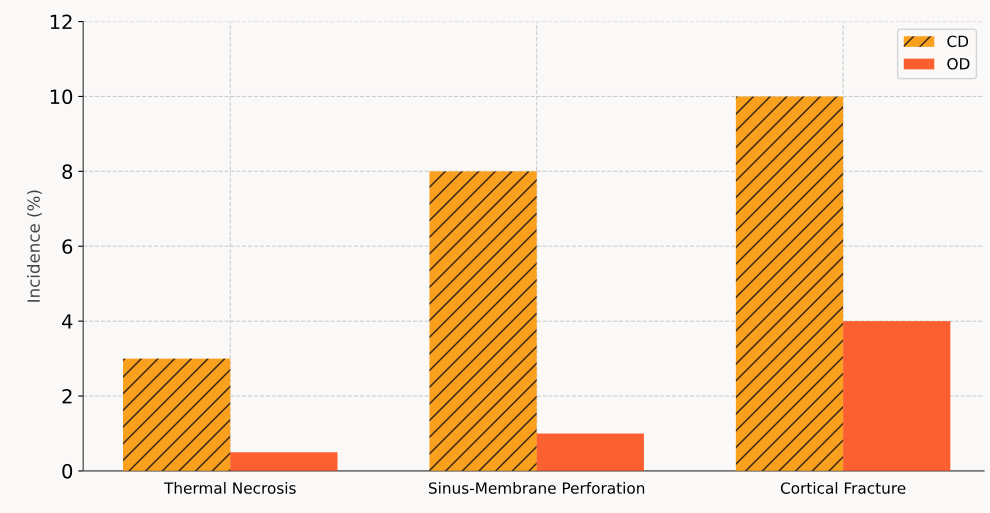 This screenshot has width=990, height=513. What do you see at coordinates (61, 21) in the screenshot?
I see `y-tick-label: 12` at bounding box center [61, 21].